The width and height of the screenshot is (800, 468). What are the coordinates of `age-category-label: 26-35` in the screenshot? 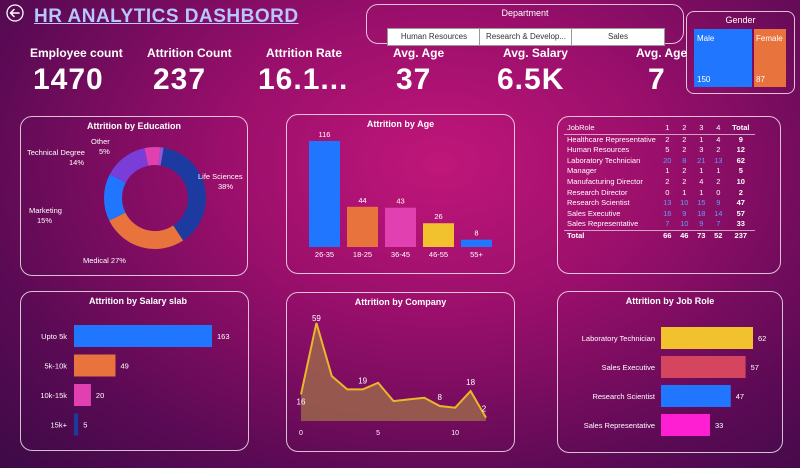 It's located at (324, 254).